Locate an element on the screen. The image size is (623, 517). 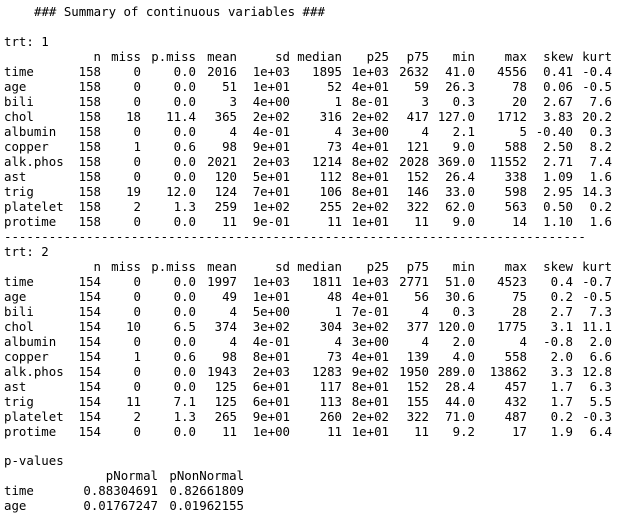
column-header: pNonNormal is located at coordinates (206, 475).